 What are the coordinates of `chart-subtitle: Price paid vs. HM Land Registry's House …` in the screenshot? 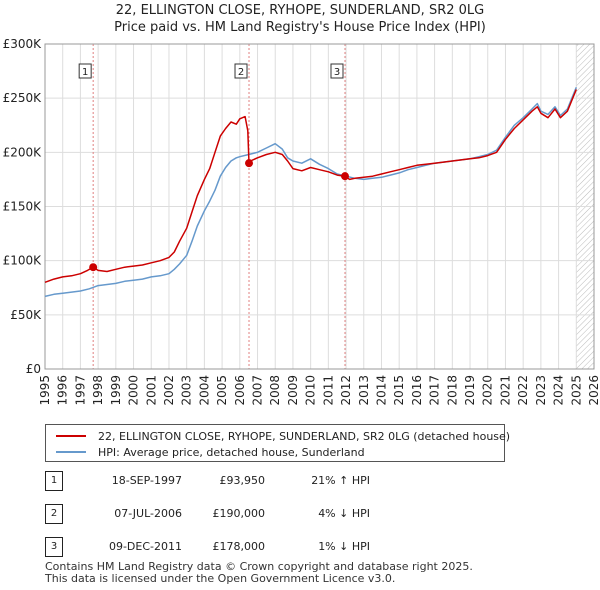 It's located at (300, 27).